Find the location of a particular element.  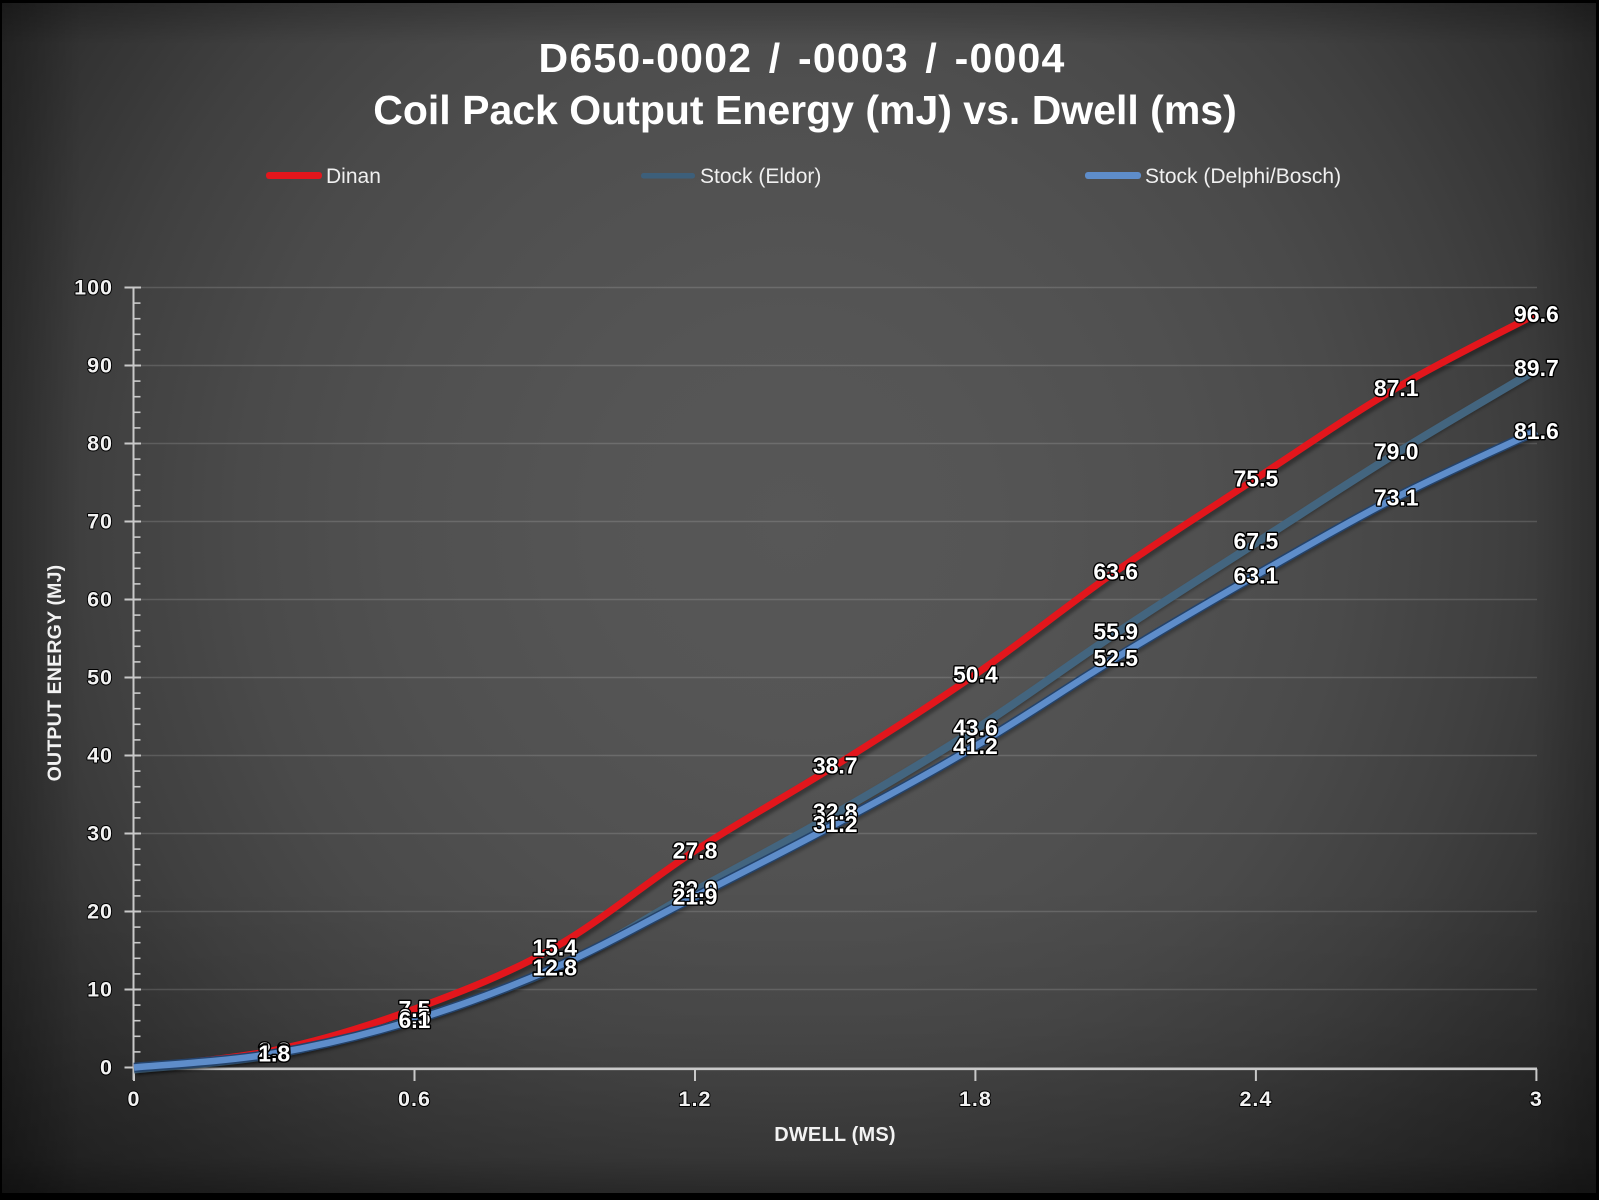

svg-text: 15.4 is located at coordinates (554, 947).